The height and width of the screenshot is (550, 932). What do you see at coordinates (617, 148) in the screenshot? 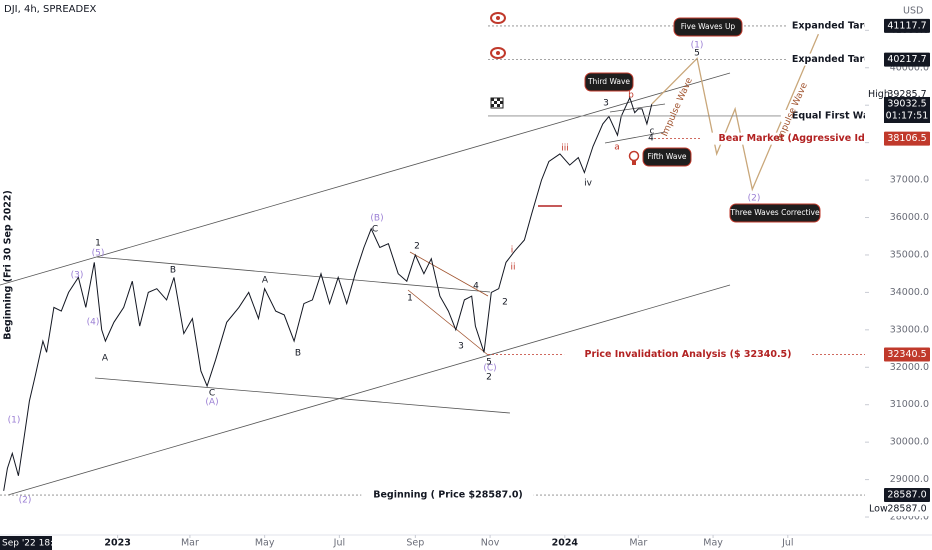
I see `wave-label: a` at bounding box center [617, 148].